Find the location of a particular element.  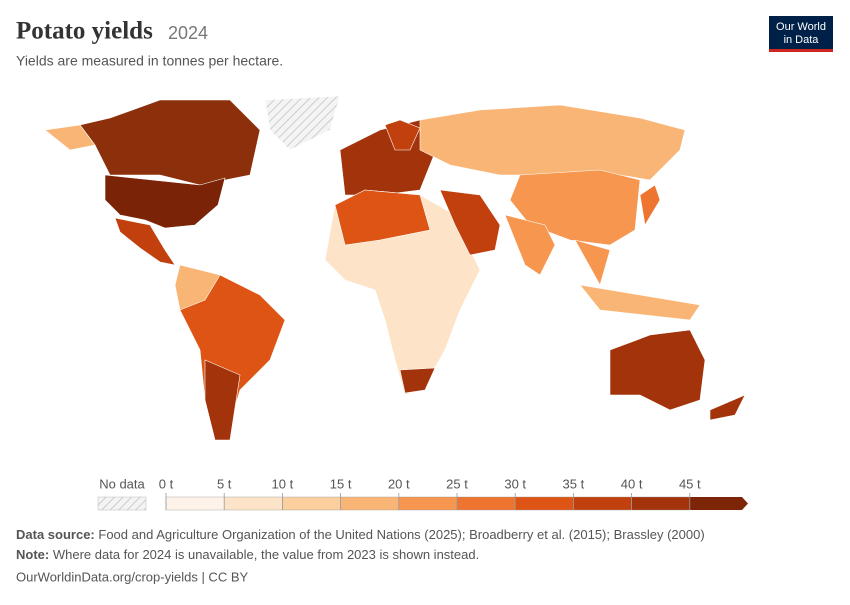

logo-box is located at coordinates (801, 34).